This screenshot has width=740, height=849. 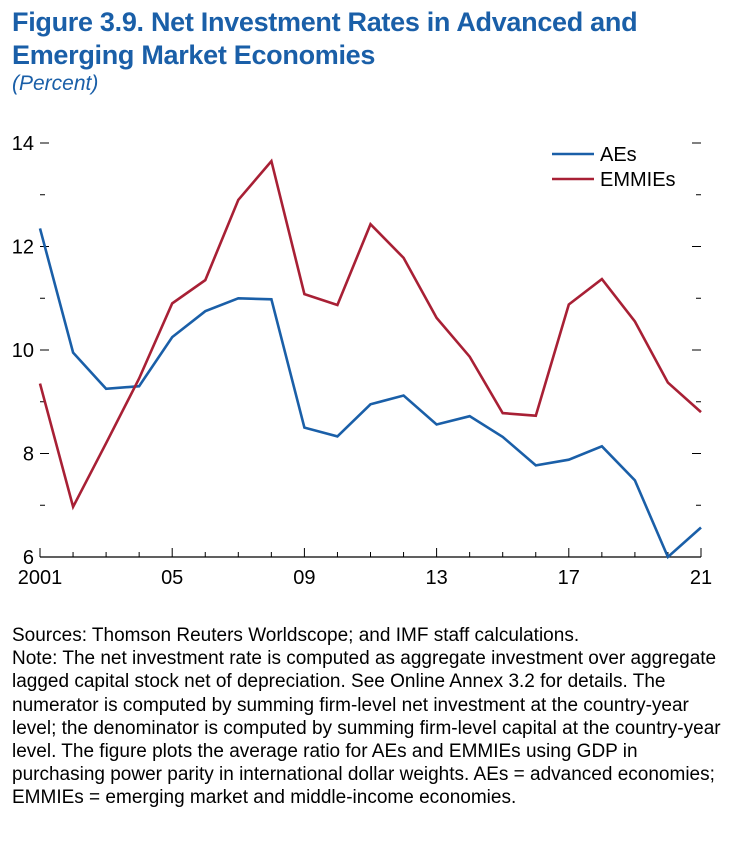 I want to click on x-tick-label: 2001, so click(x=40, y=578).